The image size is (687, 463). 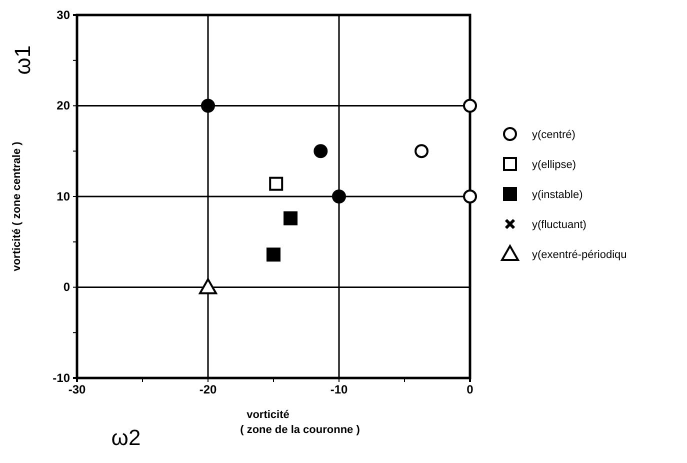 What do you see at coordinates (63, 15) in the screenshot?
I see `y-tick-label: 30` at bounding box center [63, 15].